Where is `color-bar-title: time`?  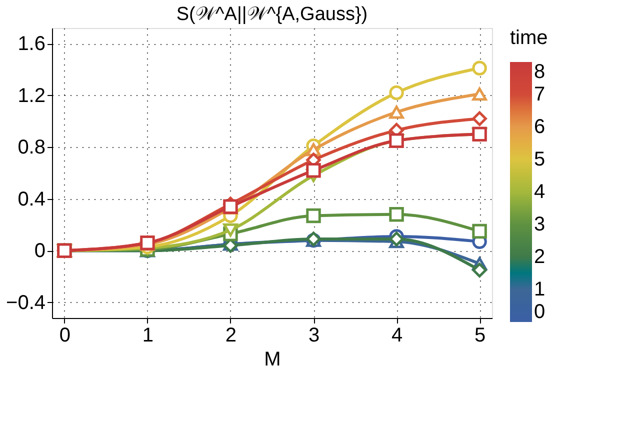
color-bar-title: time is located at coordinates (529, 38).